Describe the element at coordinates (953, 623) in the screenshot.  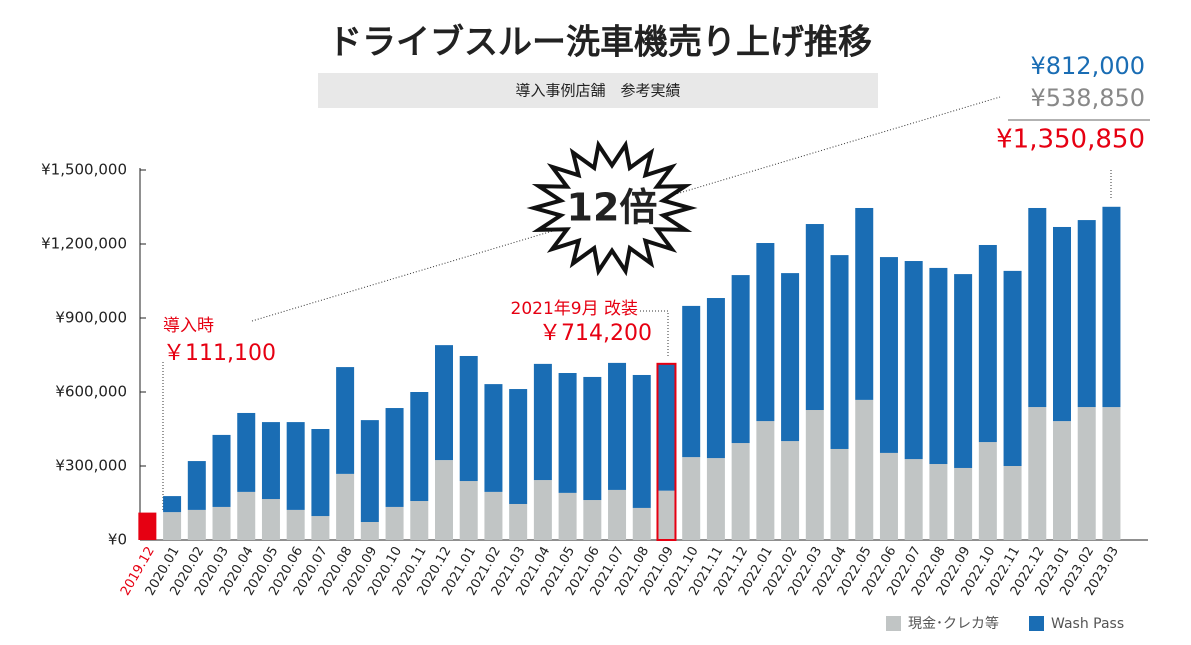
I see `legend-label: 現金･クレカ等` at that location.